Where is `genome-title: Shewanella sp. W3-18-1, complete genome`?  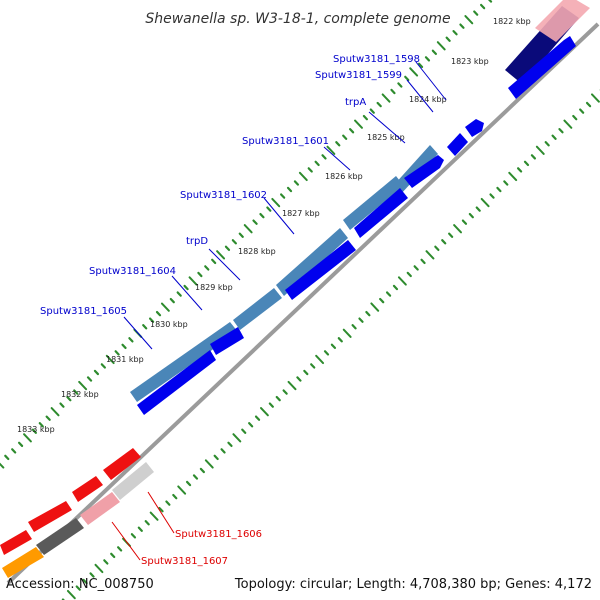 genome-title: Shewanella sp. W3-18-1, complete genome is located at coordinates (297, 19).